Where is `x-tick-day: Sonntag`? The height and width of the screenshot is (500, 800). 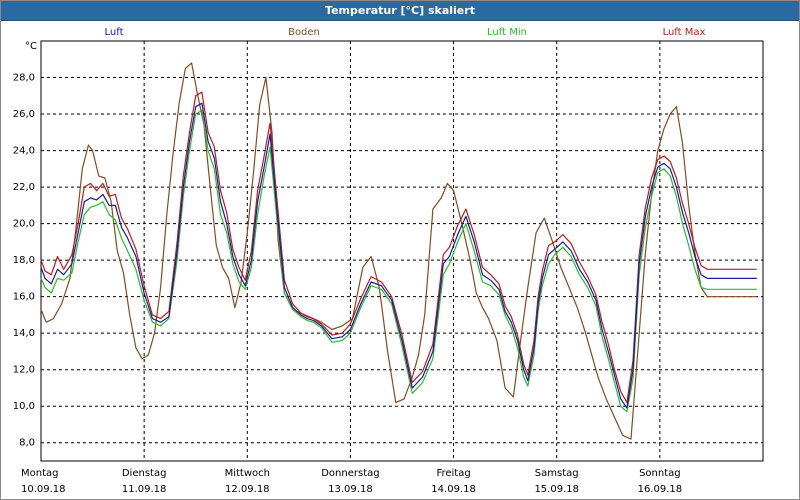 x-tick-day: Sonntag is located at coordinates (660, 473).